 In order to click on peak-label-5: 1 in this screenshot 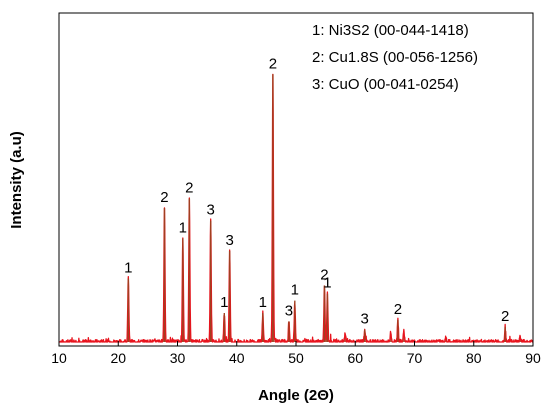, I will do `click(224, 302)`.